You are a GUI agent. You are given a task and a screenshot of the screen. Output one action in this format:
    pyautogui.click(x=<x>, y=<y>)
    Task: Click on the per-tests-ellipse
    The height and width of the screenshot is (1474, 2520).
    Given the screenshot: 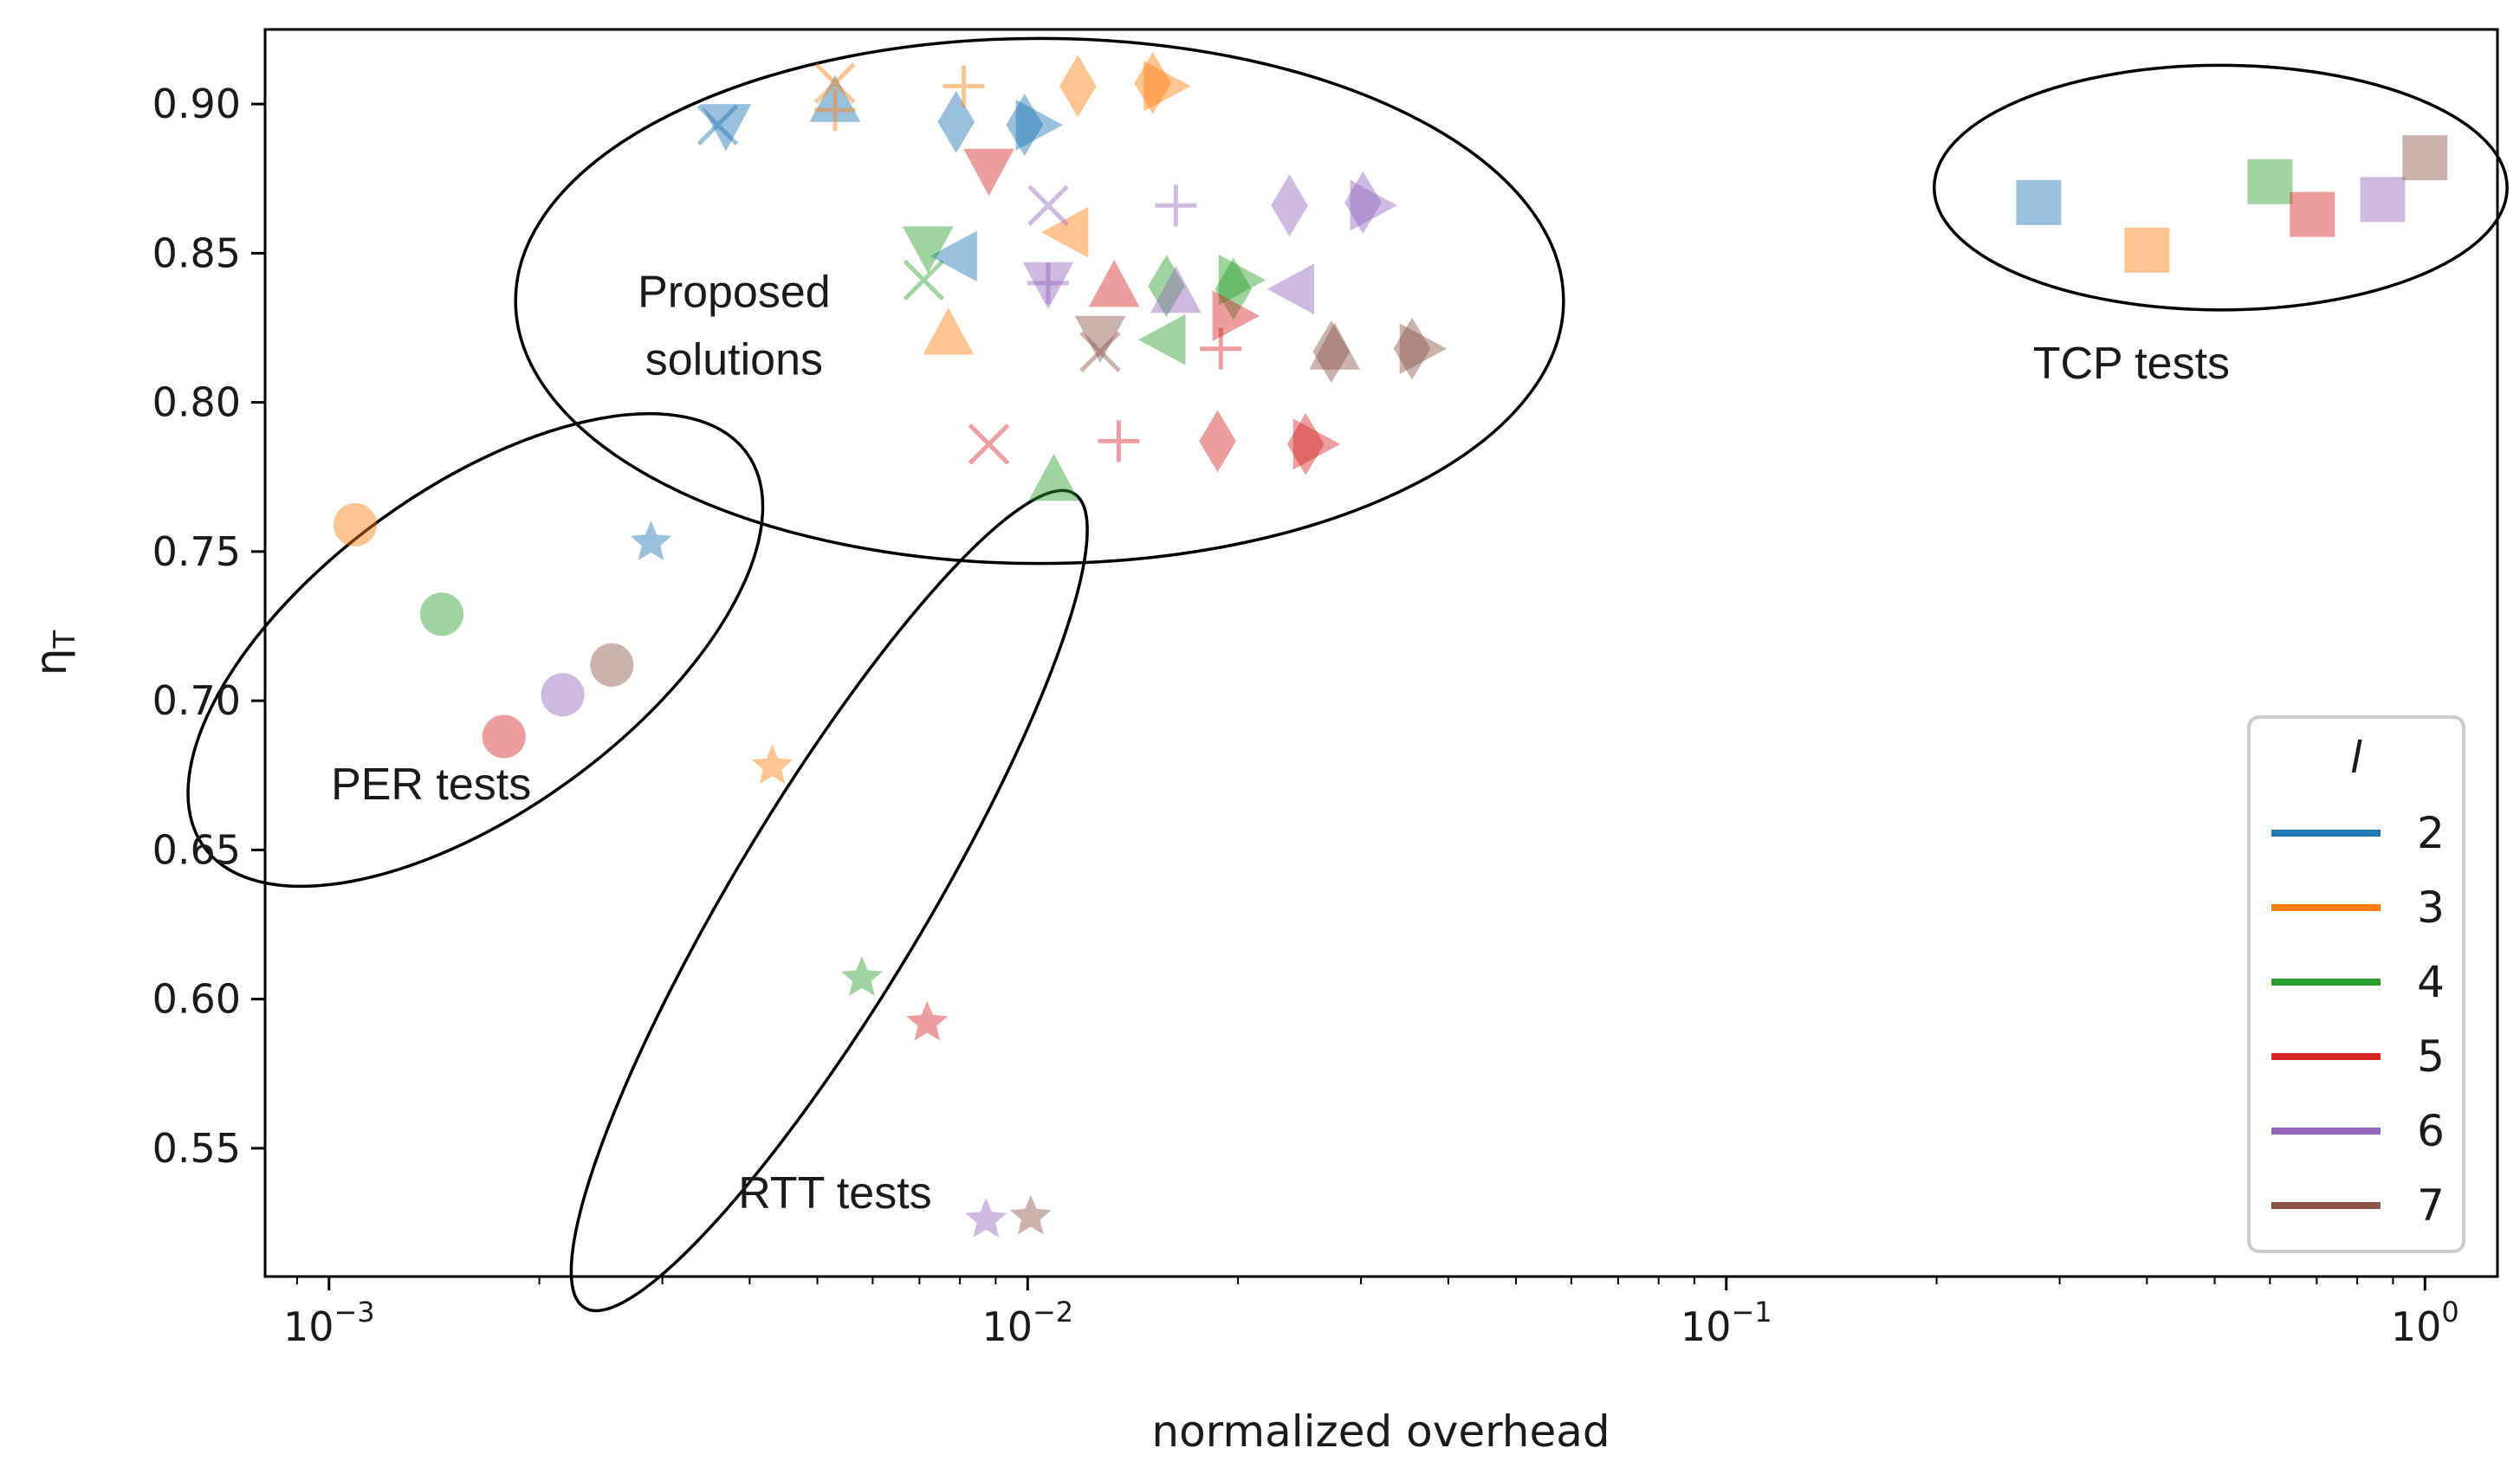 What is the action you would take?
    pyautogui.click(x=475, y=650)
    